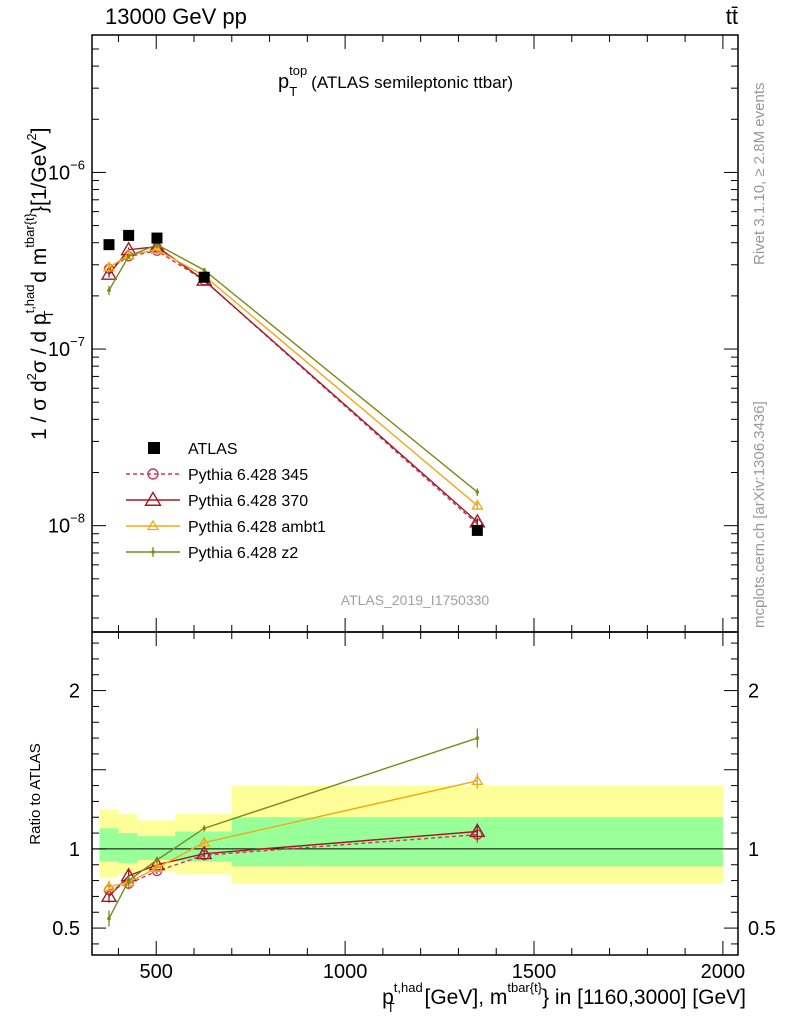  I want to click on plot-title-sub: T, so click(293, 91).